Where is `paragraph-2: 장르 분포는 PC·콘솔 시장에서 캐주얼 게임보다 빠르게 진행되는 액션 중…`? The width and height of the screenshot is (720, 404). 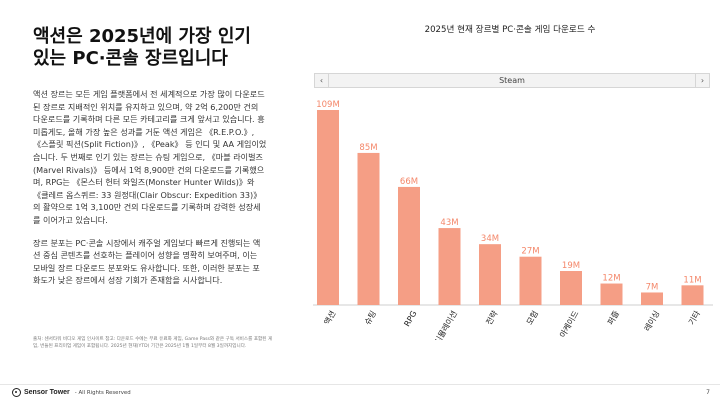 paragraph-2: 장르 분포는 PC·콘솔 시장에서 캐주얼 게임보다 빠르게 진행되는 액션 중… is located at coordinates (147, 261).